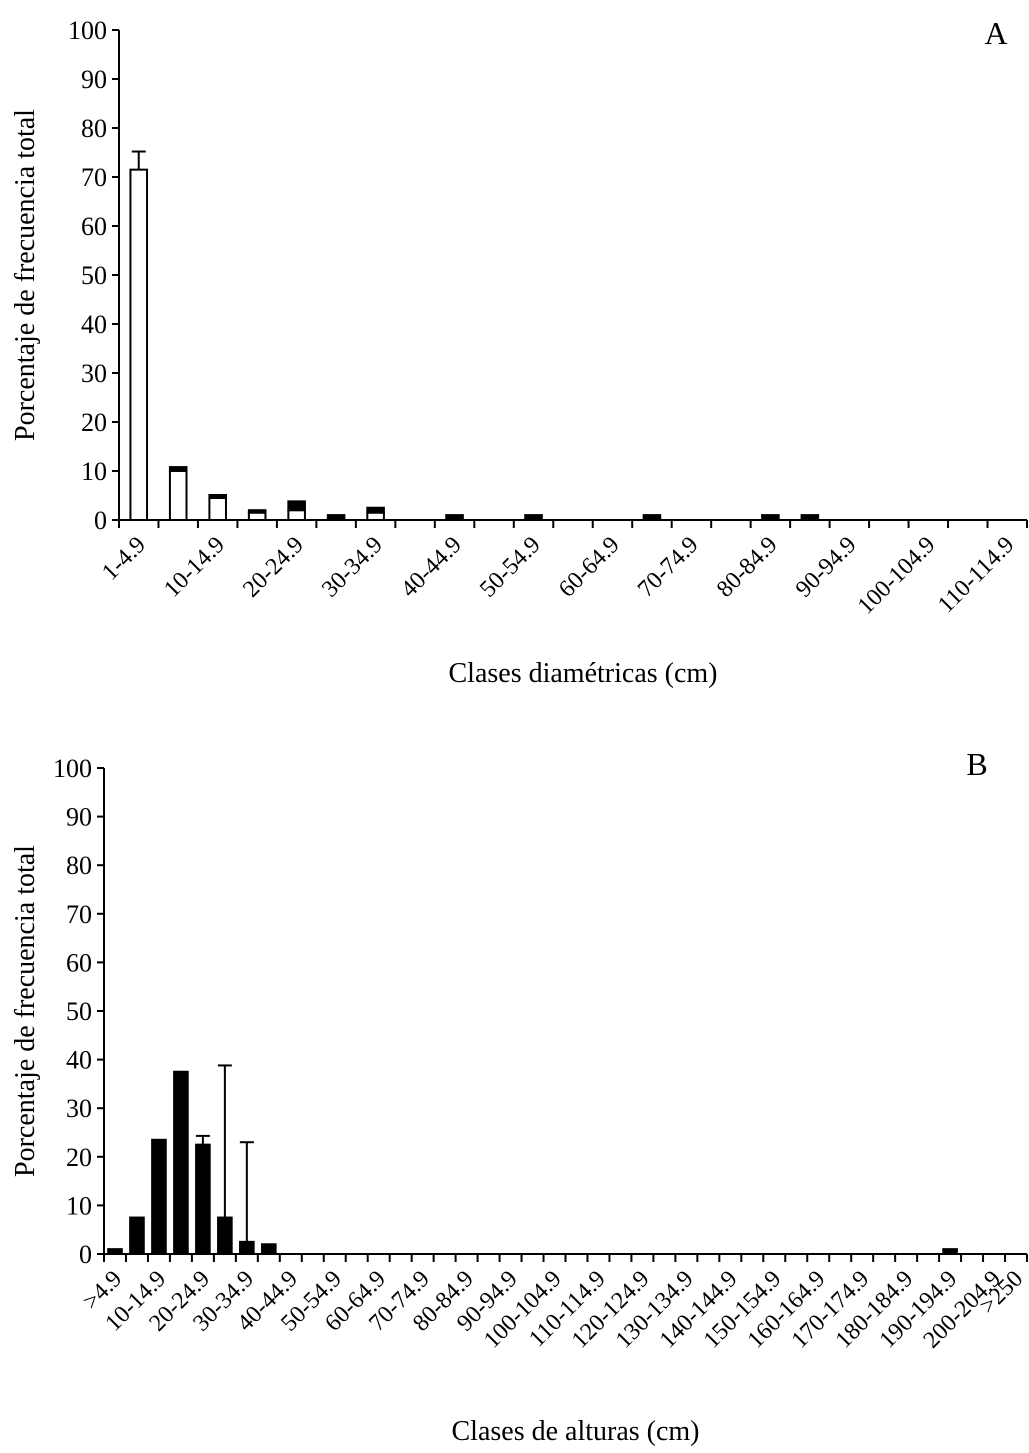 This screenshot has height=1453, width=1029. What do you see at coordinates (375, 510) in the screenshot?
I see `bar-30-34.9-s1` at bounding box center [375, 510].